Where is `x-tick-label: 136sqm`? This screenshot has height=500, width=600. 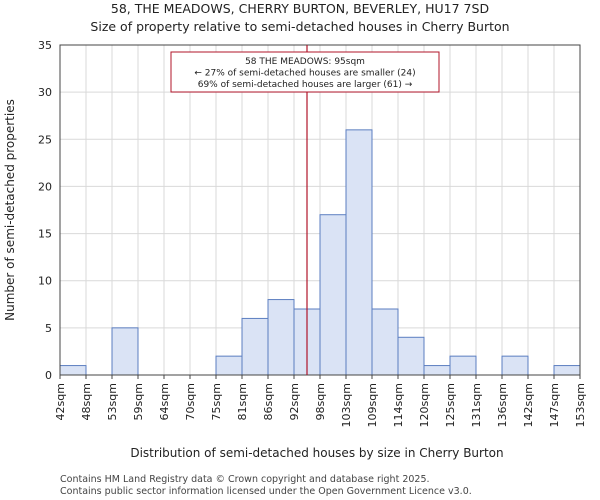
x-tick-label: 136sqm is located at coordinates (502, 405).